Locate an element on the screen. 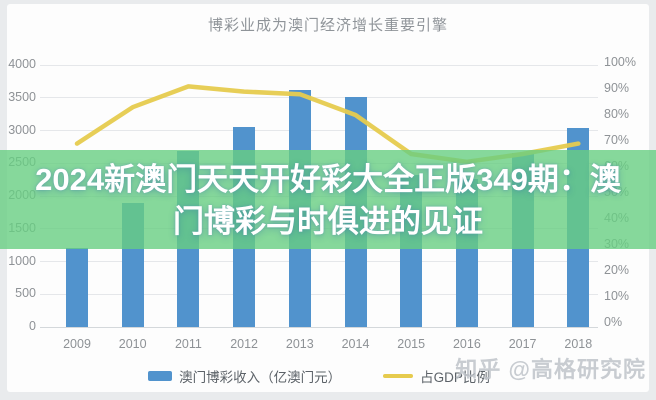 The width and height of the screenshot is (656, 400). left-axis-label: 0 is located at coordinates (32, 326).